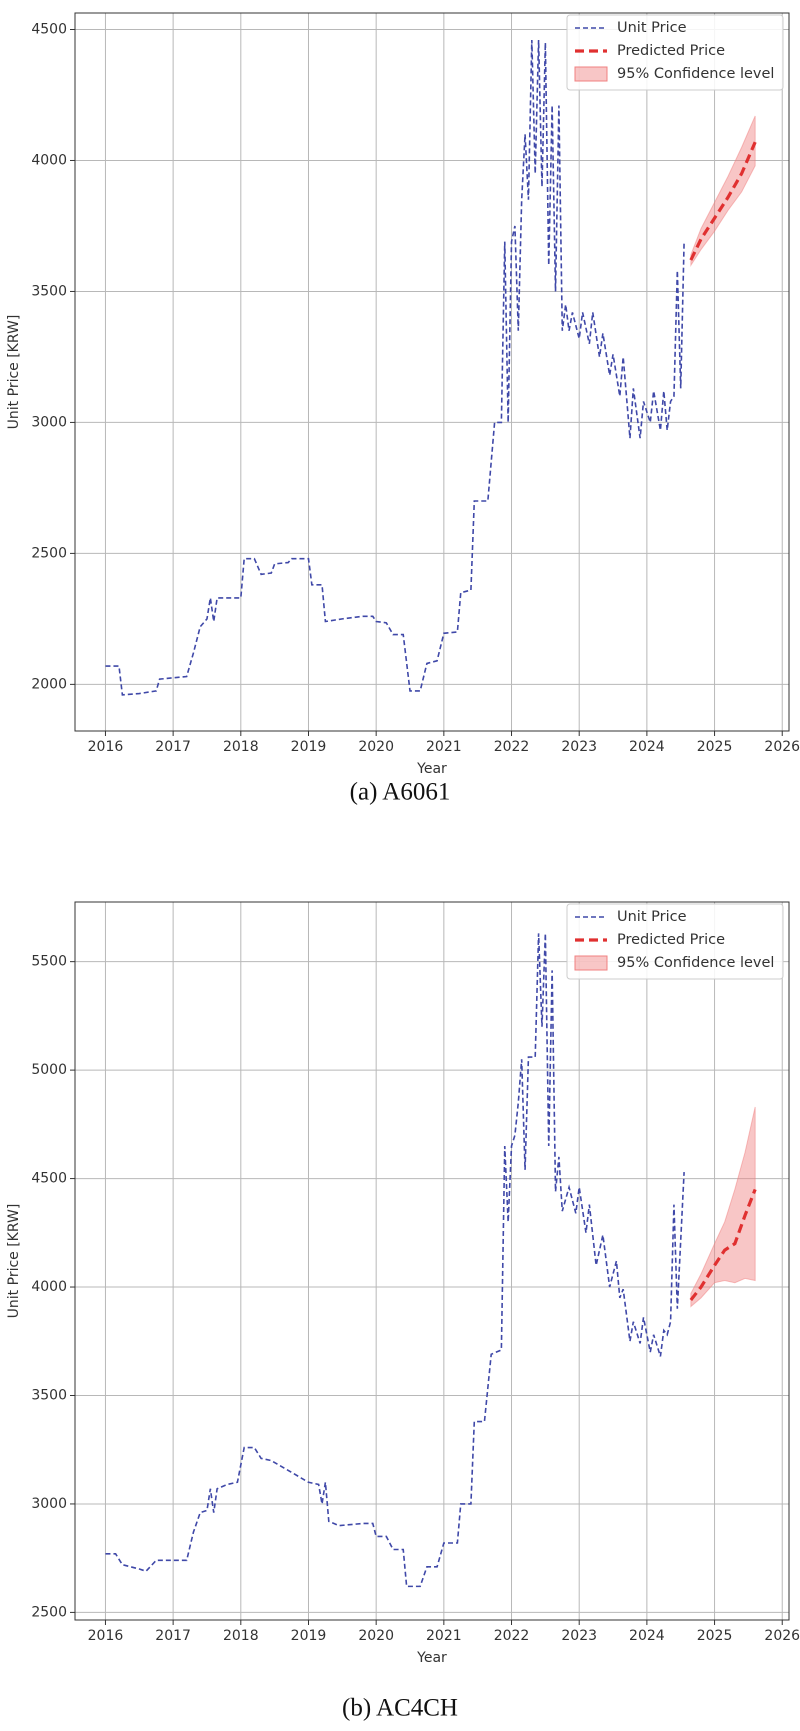  What do you see at coordinates (49, 962) in the screenshot?
I see `y-tick-label: 5500` at bounding box center [49, 962].